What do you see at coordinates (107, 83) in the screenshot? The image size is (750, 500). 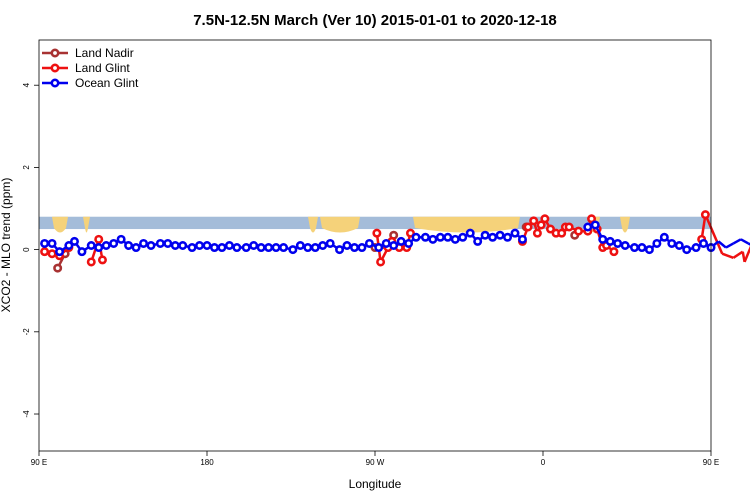 I see `legend-label: Ocean Glint` at bounding box center [107, 83].